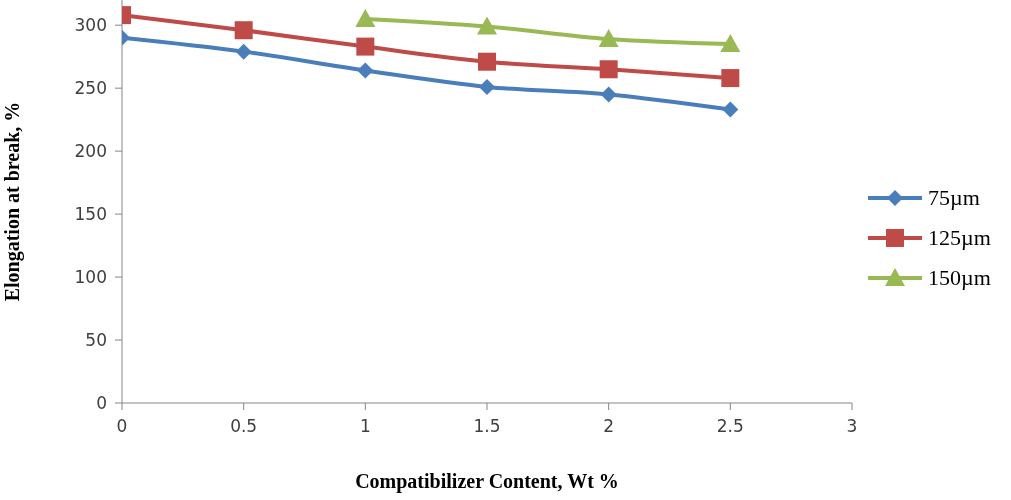 This screenshot has width=1011, height=500. I want to click on x-tick-label: 0.5, so click(244, 426).